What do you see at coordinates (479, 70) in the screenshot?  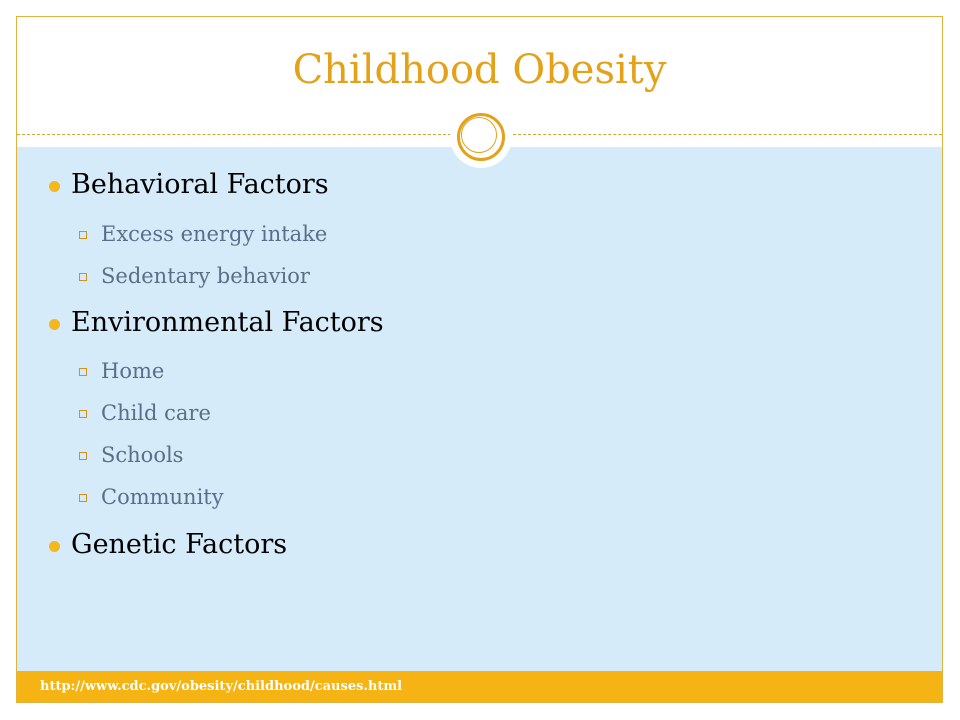 I see `slide-title: Childhood Obesity` at bounding box center [479, 70].